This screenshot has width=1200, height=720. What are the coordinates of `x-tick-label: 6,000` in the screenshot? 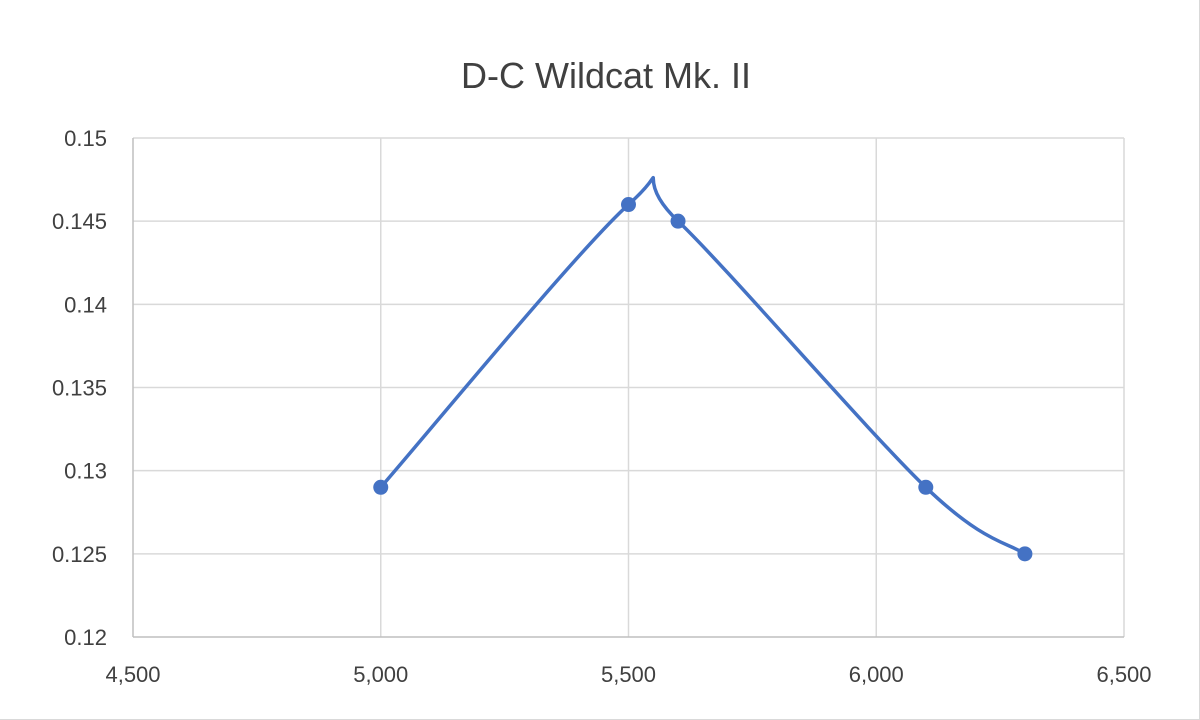 It's located at (876, 674).